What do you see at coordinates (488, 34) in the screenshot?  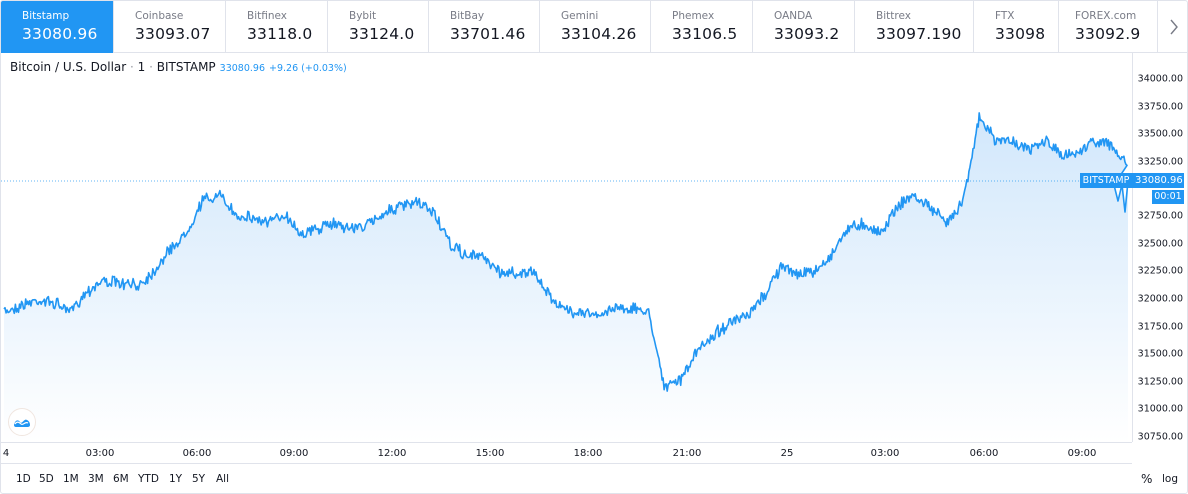 I see `ticker-value: 33701.46` at bounding box center [488, 34].